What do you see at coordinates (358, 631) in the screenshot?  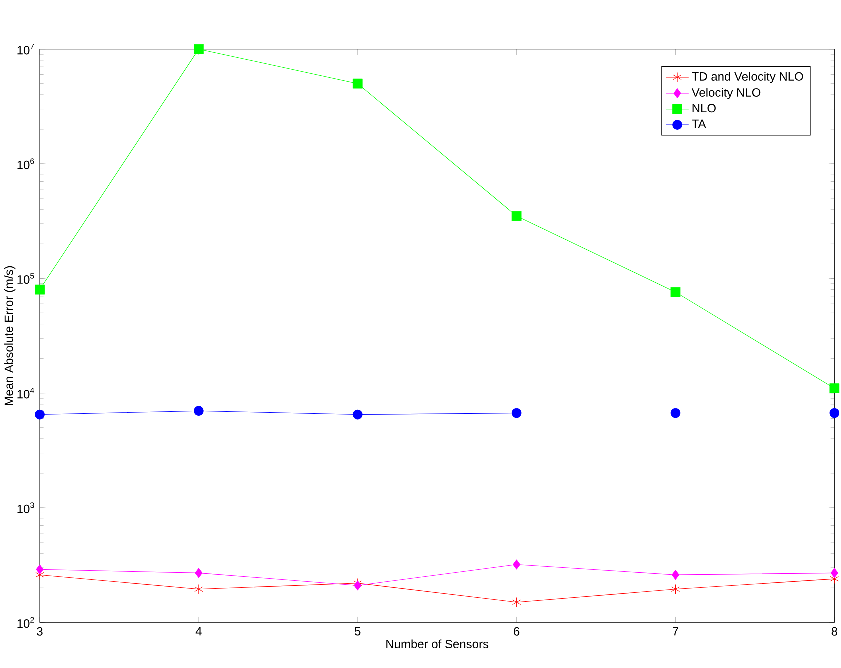 I see `x-tick-label: 5` at bounding box center [358, 631].